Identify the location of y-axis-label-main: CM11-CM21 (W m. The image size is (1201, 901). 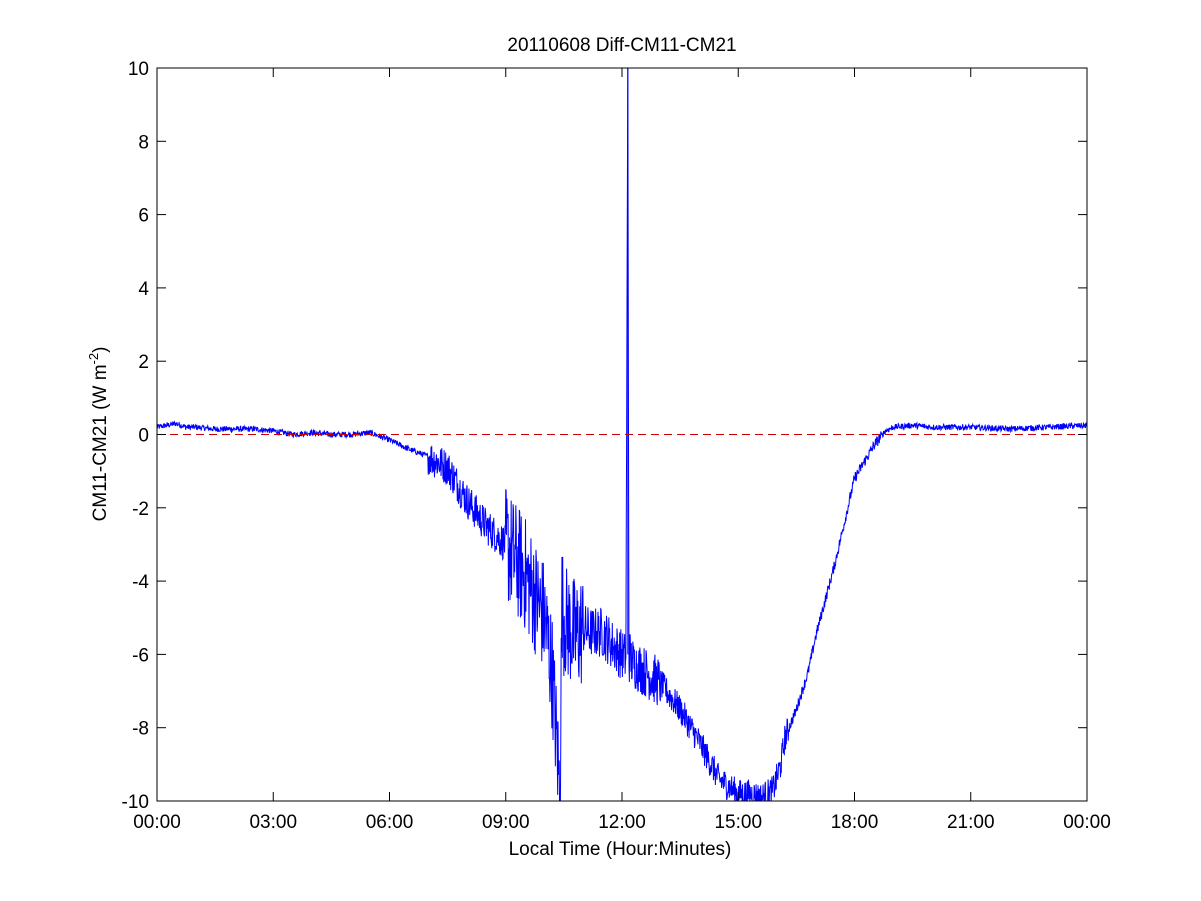
(100, 442).